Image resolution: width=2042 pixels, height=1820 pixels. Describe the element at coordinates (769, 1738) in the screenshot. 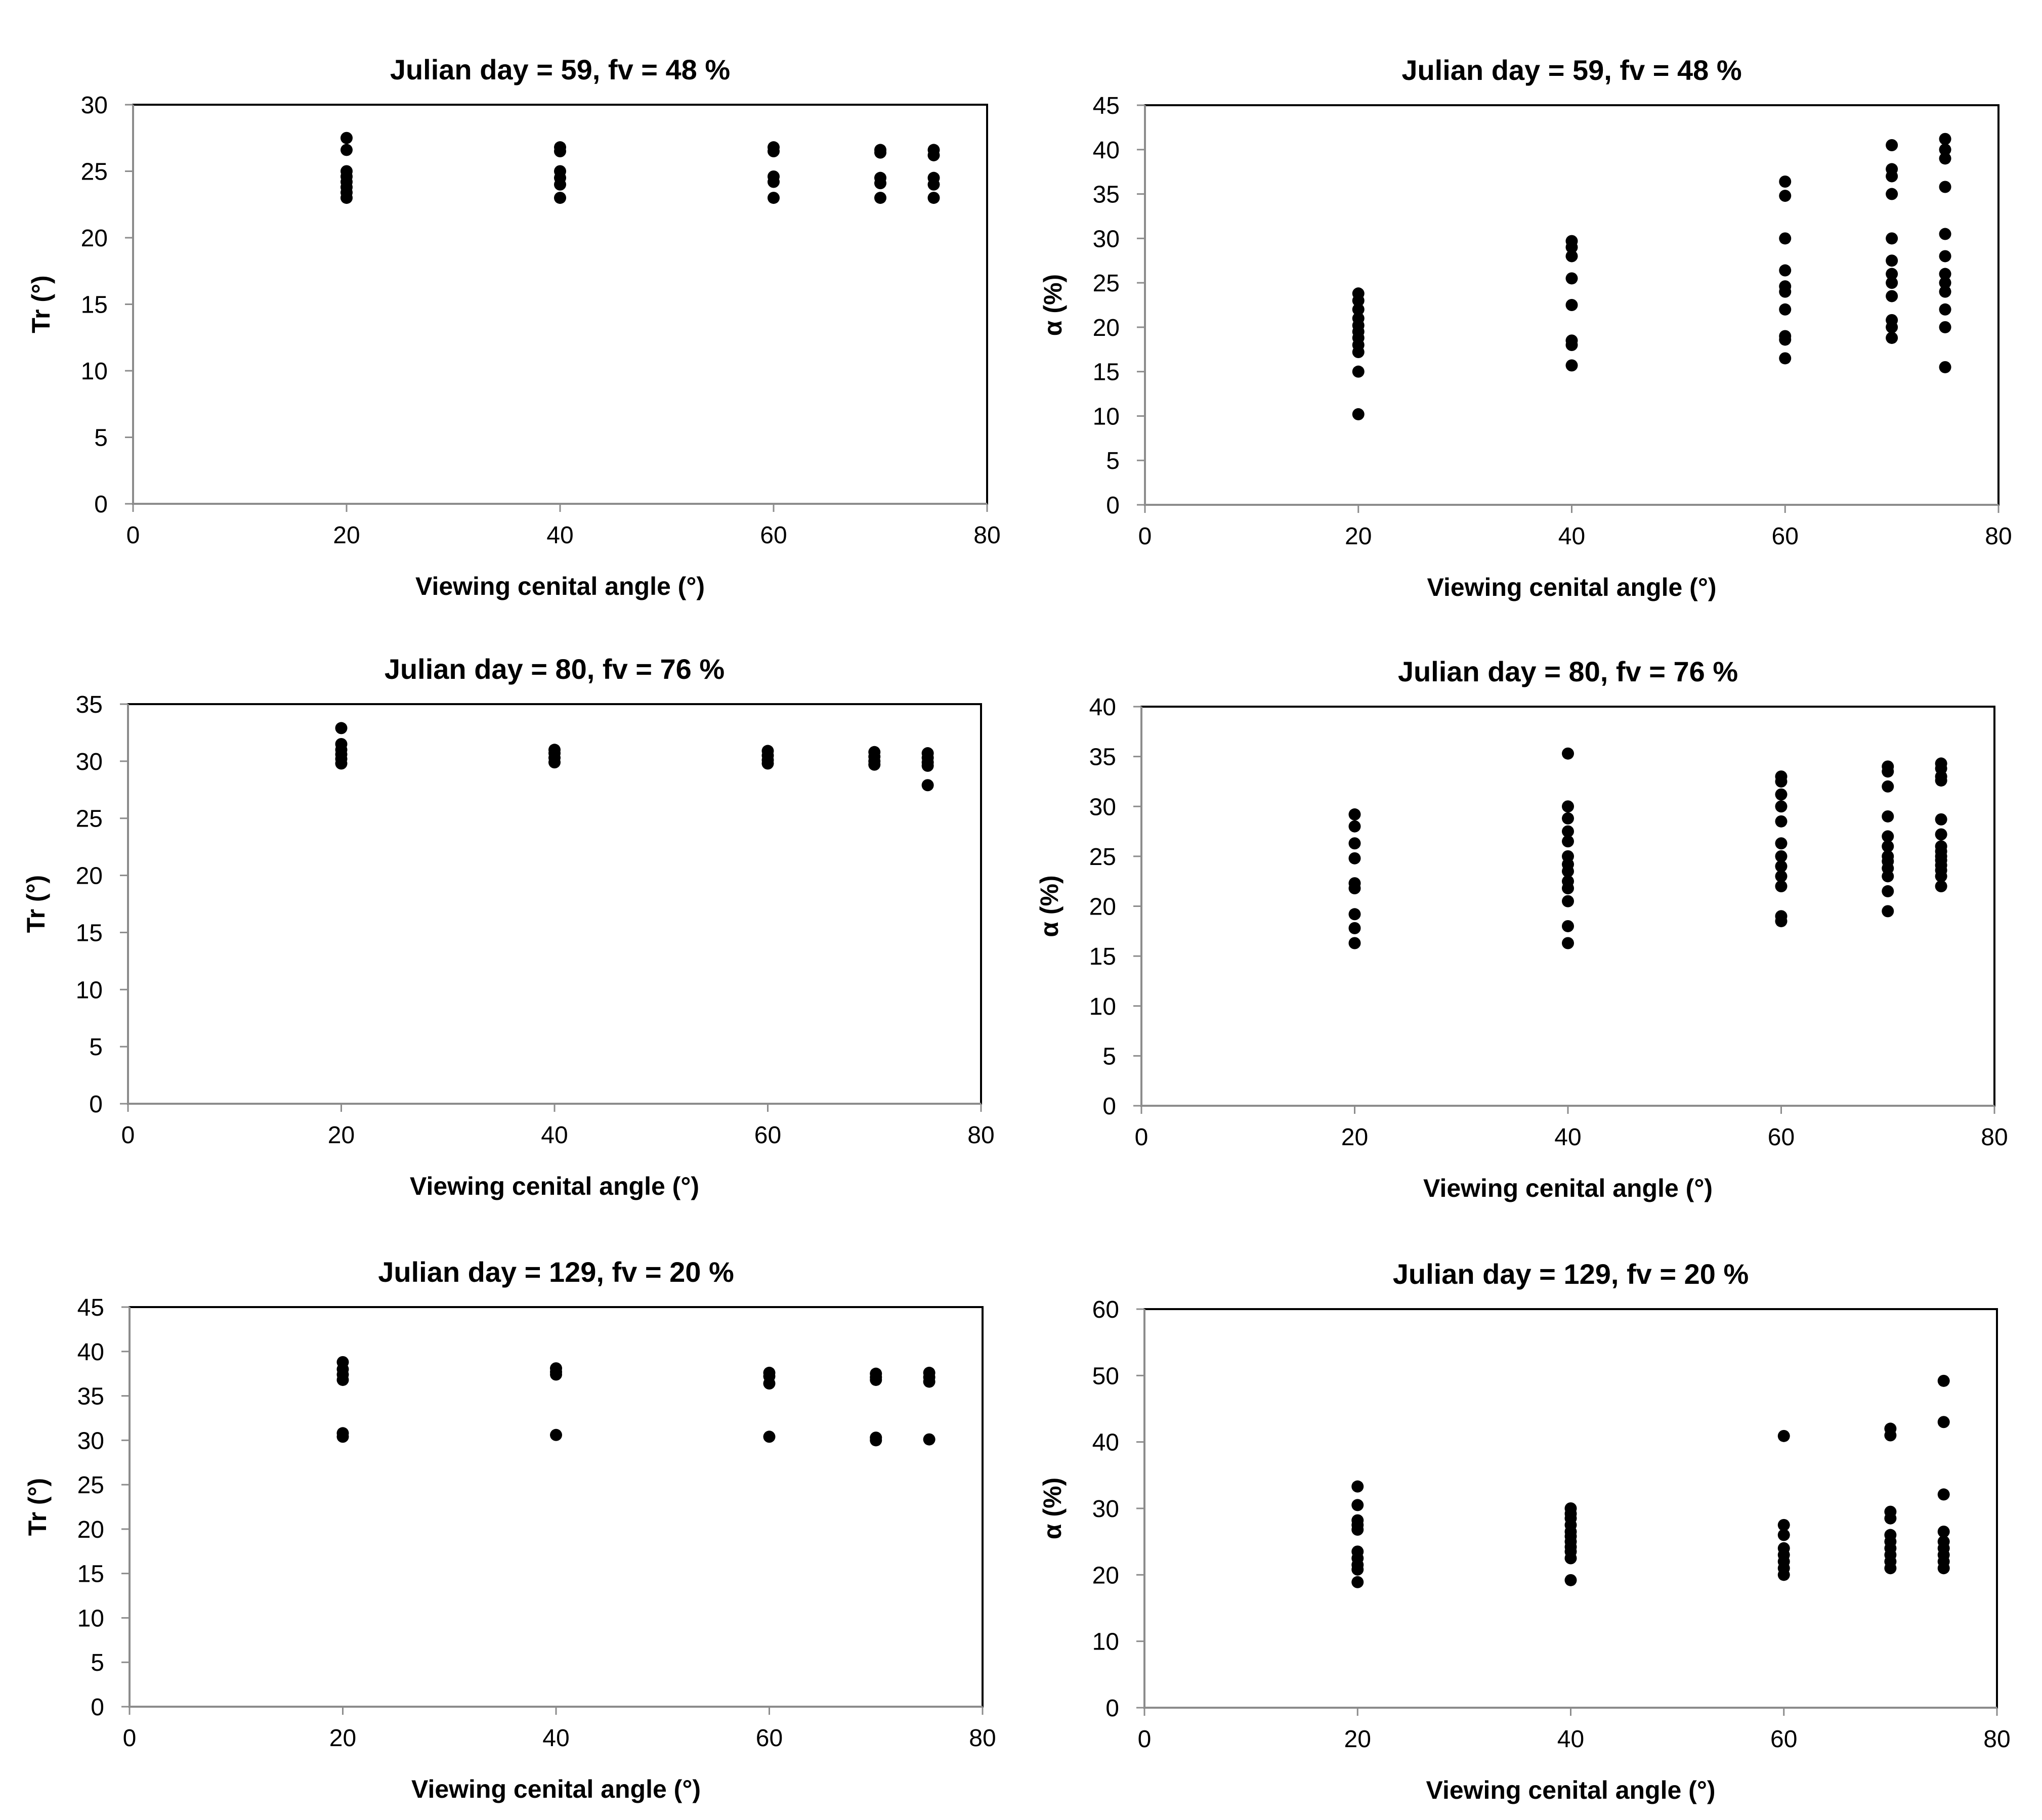

I see `x-tick-label: 60` at that location.